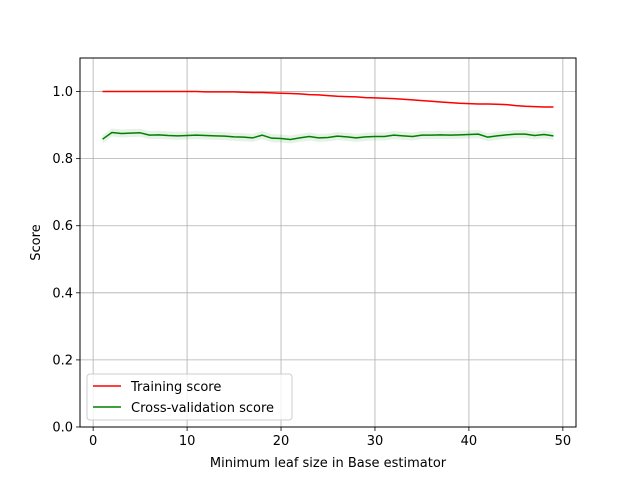  I want to click on y-tick-label: 0.2, so click(62, 360).